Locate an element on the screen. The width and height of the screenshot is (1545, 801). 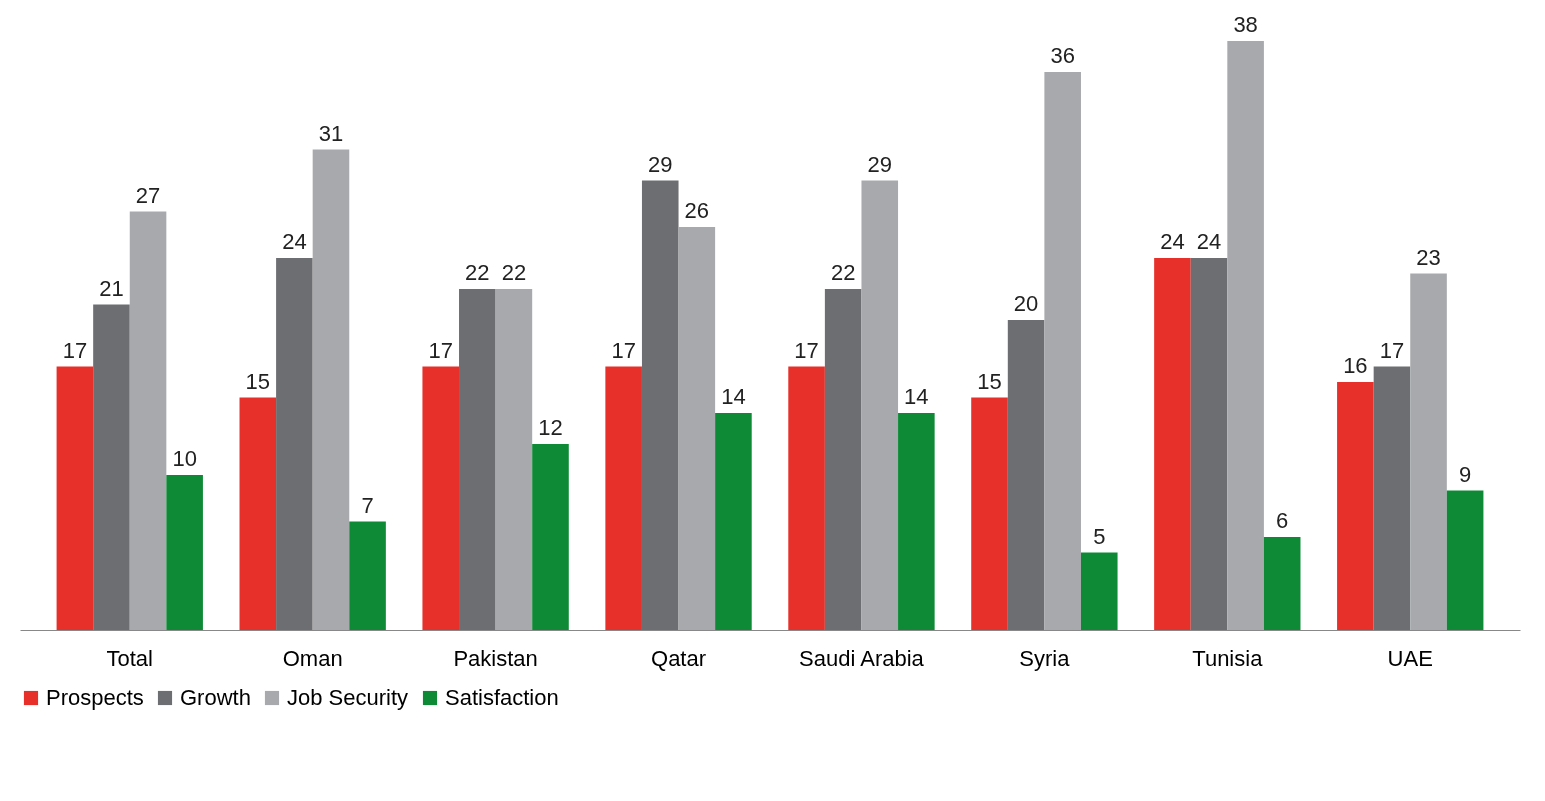
data-label: 31 is located at coordinates (331, 133).